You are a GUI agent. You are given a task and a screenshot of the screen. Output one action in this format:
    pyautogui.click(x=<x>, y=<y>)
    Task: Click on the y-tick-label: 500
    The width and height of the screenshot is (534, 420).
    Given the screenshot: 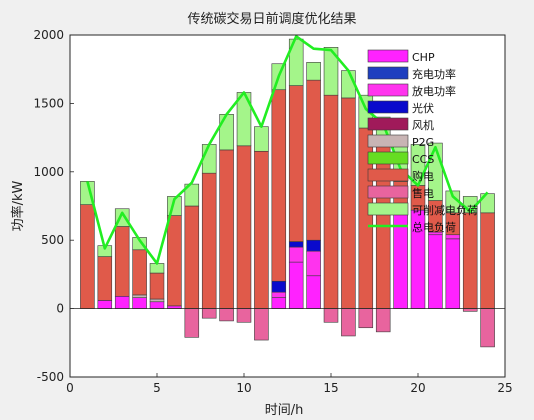 What is the action you would take?
    pyautogui.click(x=52, y=240)
    